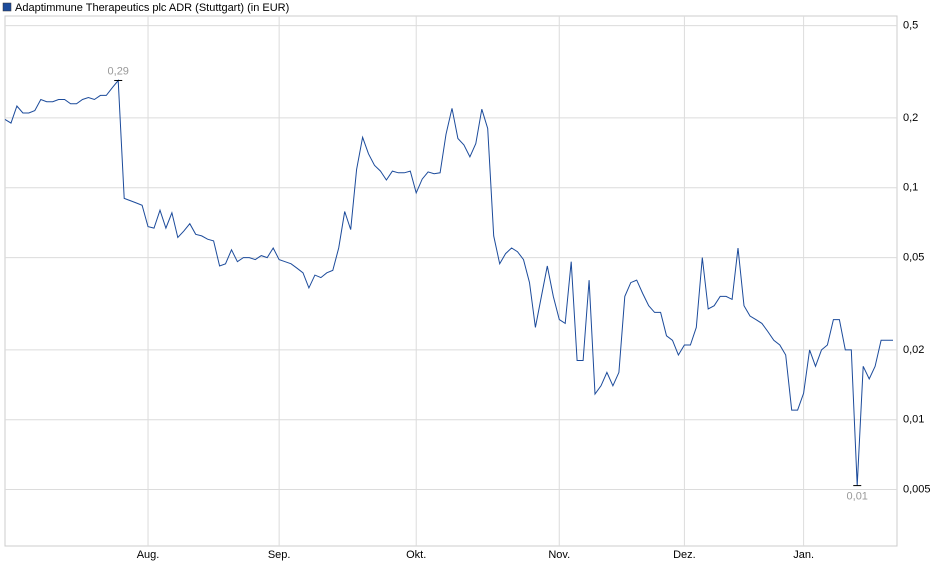  Describe the element at coordinates (913, 350) in the screenshot. I see `y-tick-label: 0,02` at that location.